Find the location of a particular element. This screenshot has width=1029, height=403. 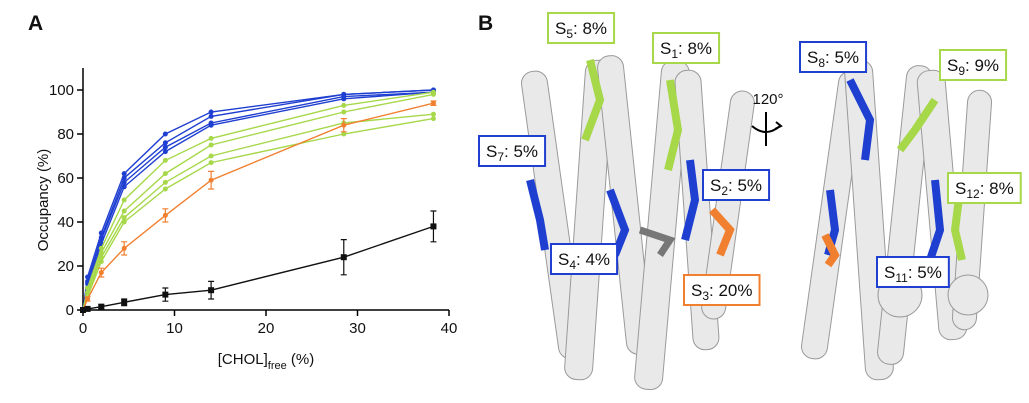

y-tick-label: 20 is located at coordinates (65, 266).